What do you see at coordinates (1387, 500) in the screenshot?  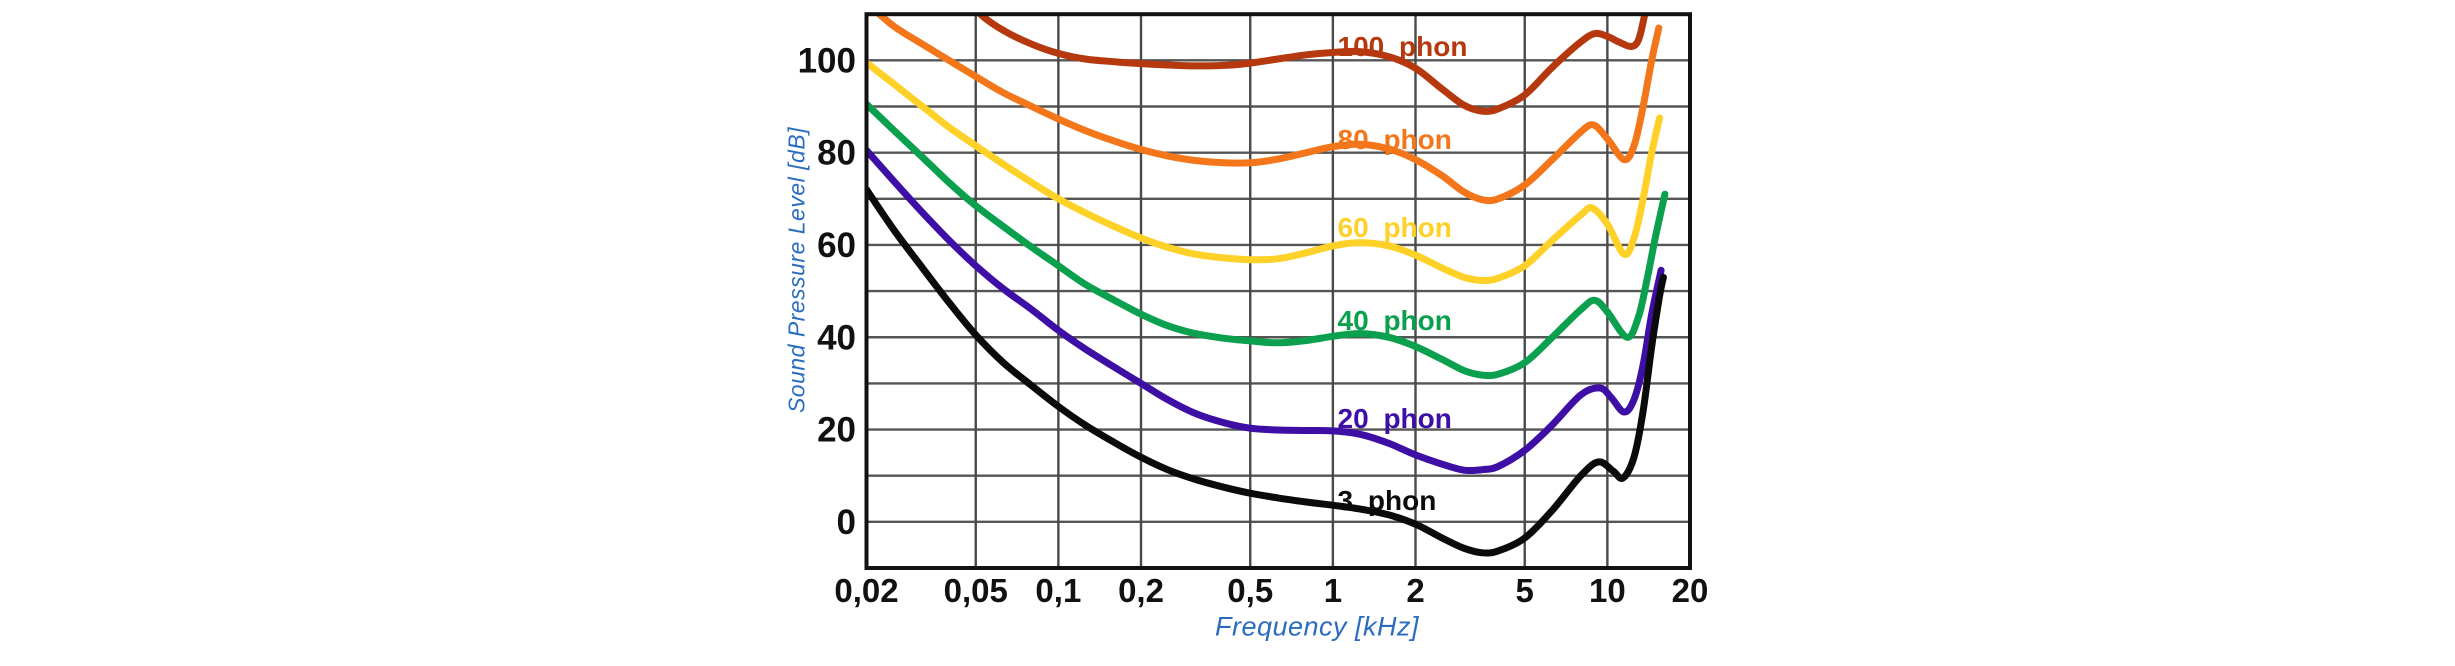 I see `curve-label-3-phon: 3 phon` at bounding box center [1387, 500].